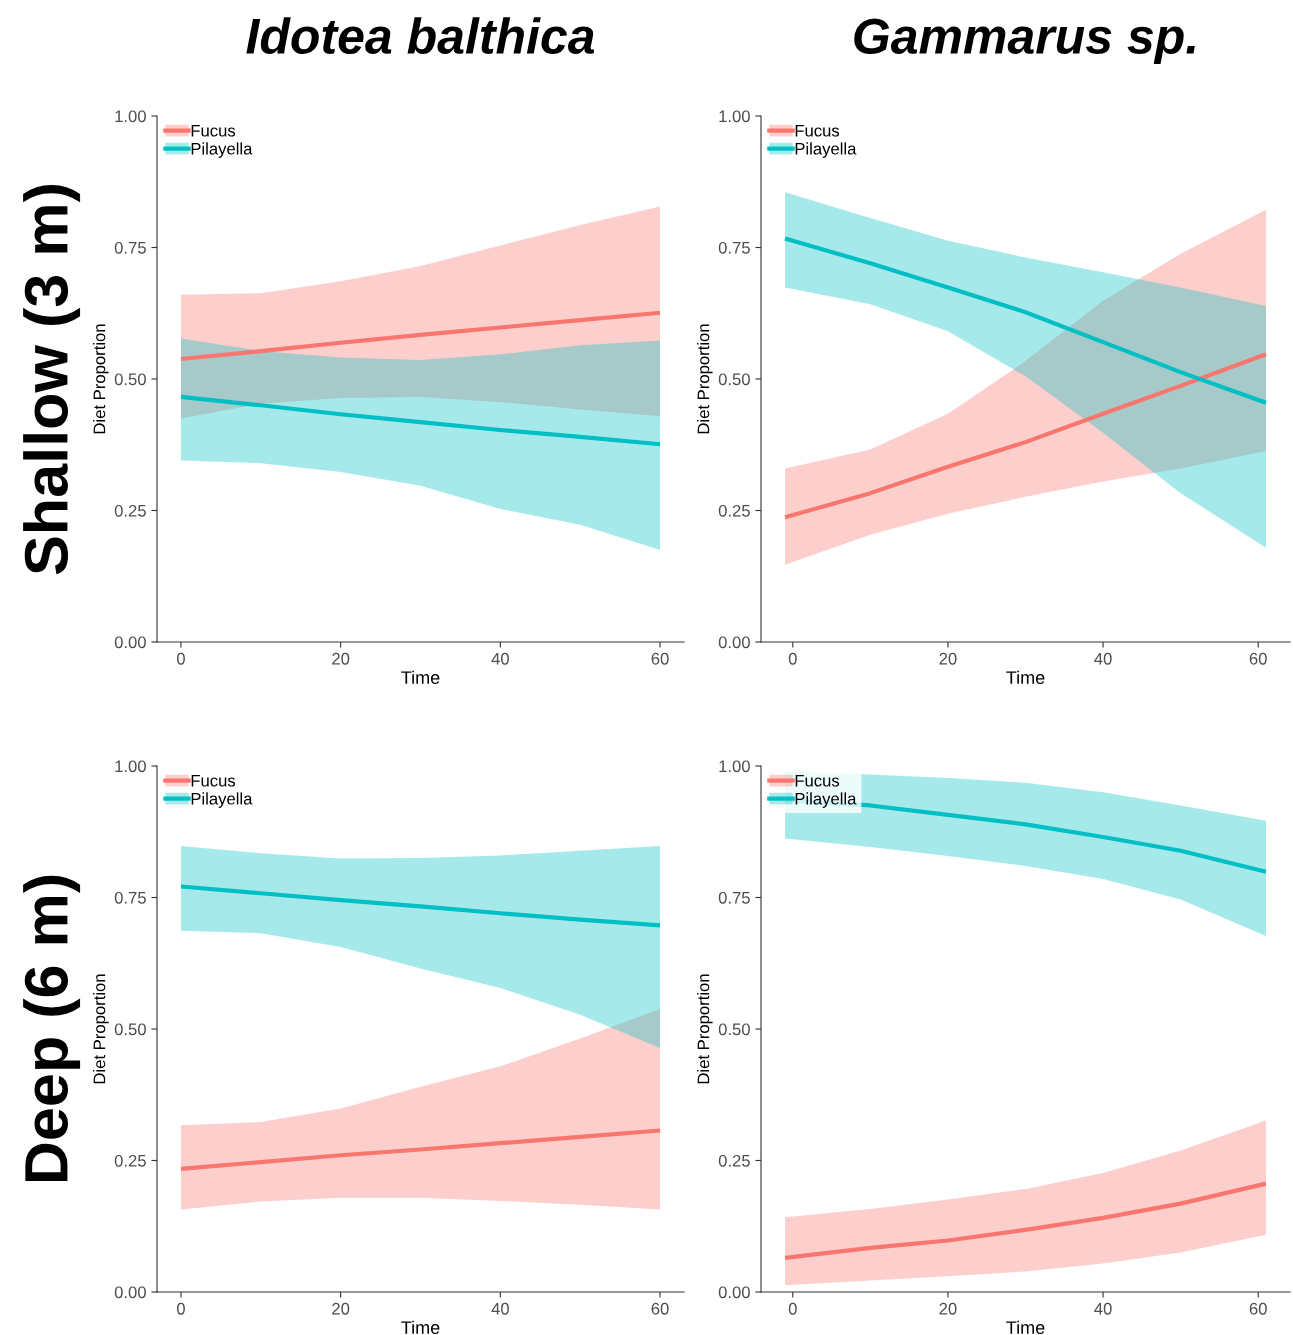  Describe the element at coordinates (420, 36) in the screenshot. I see `chart-title: Idotea balthica` at that location.